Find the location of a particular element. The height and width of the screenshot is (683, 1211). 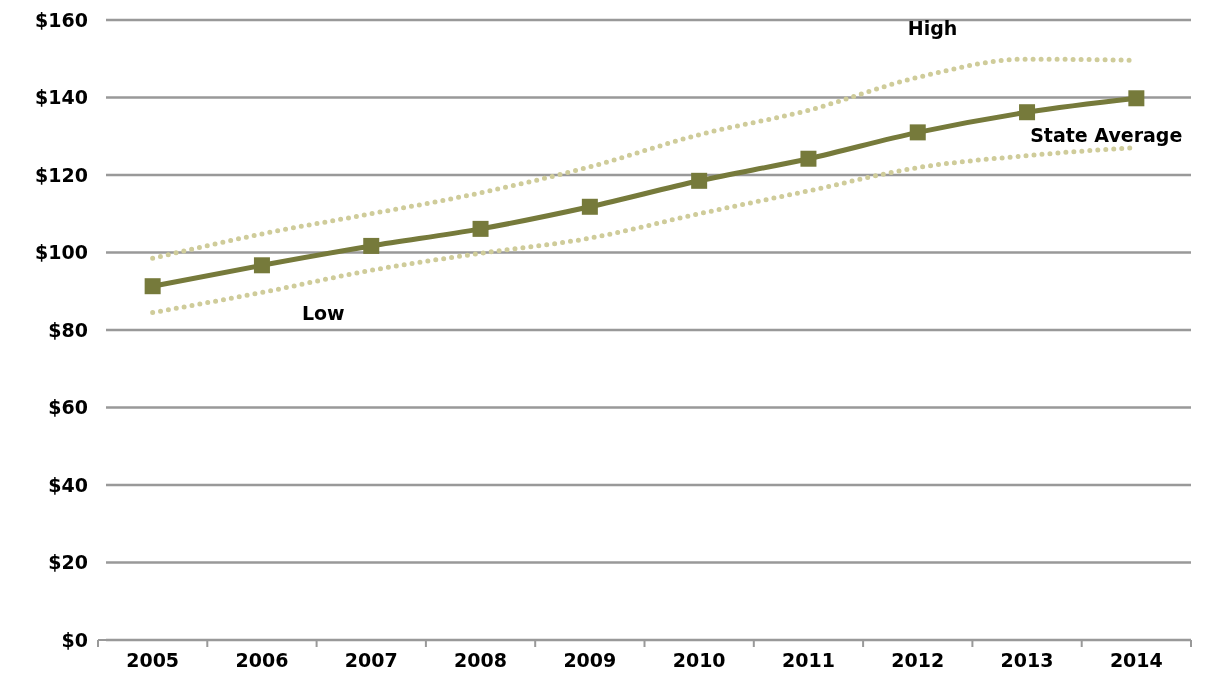

x-tick-label: 2008 is located at coordinates (480, 660).